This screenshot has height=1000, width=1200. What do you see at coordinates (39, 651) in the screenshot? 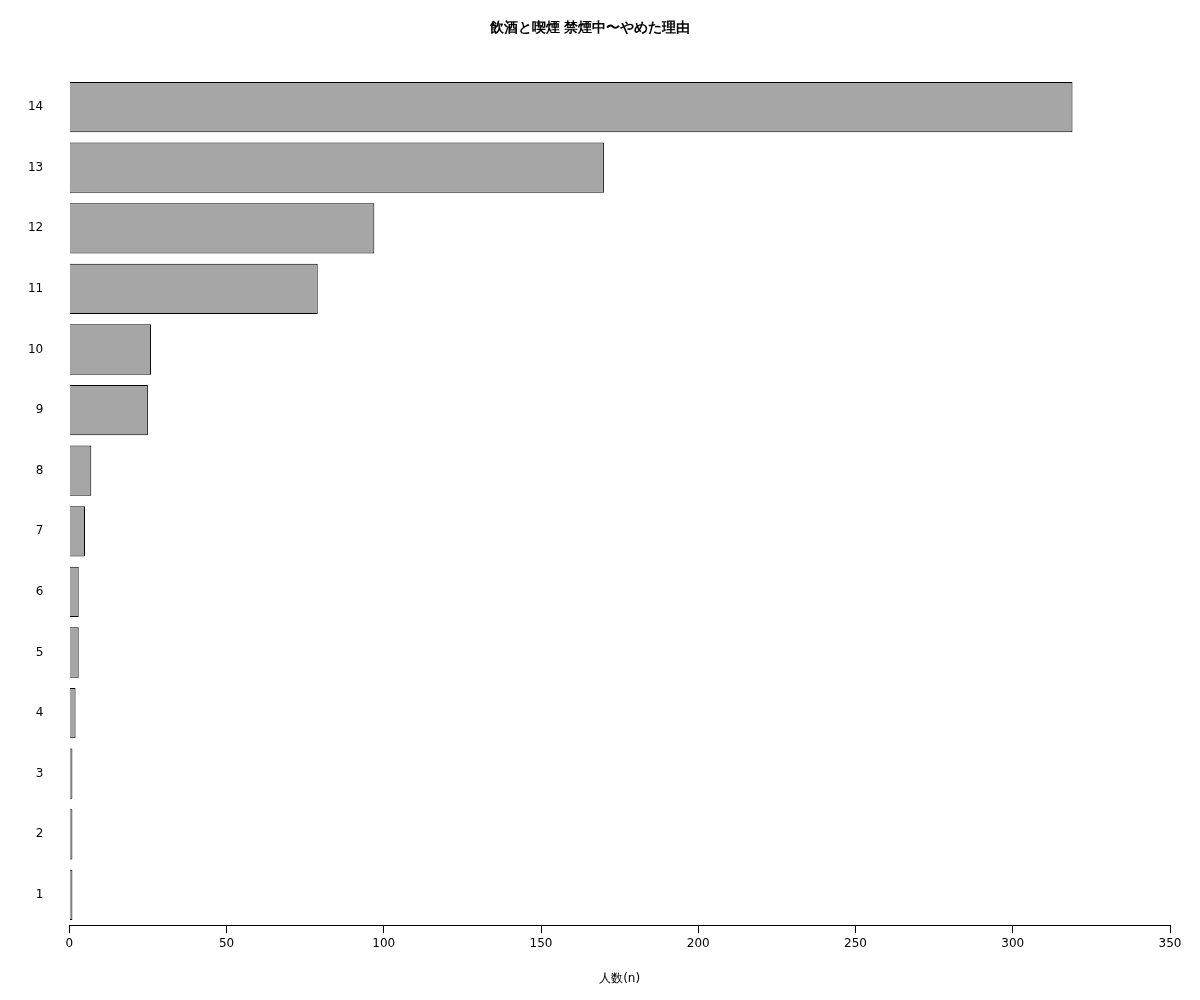
I see `y-tick-label: 5` at bounding box center [39, 651].